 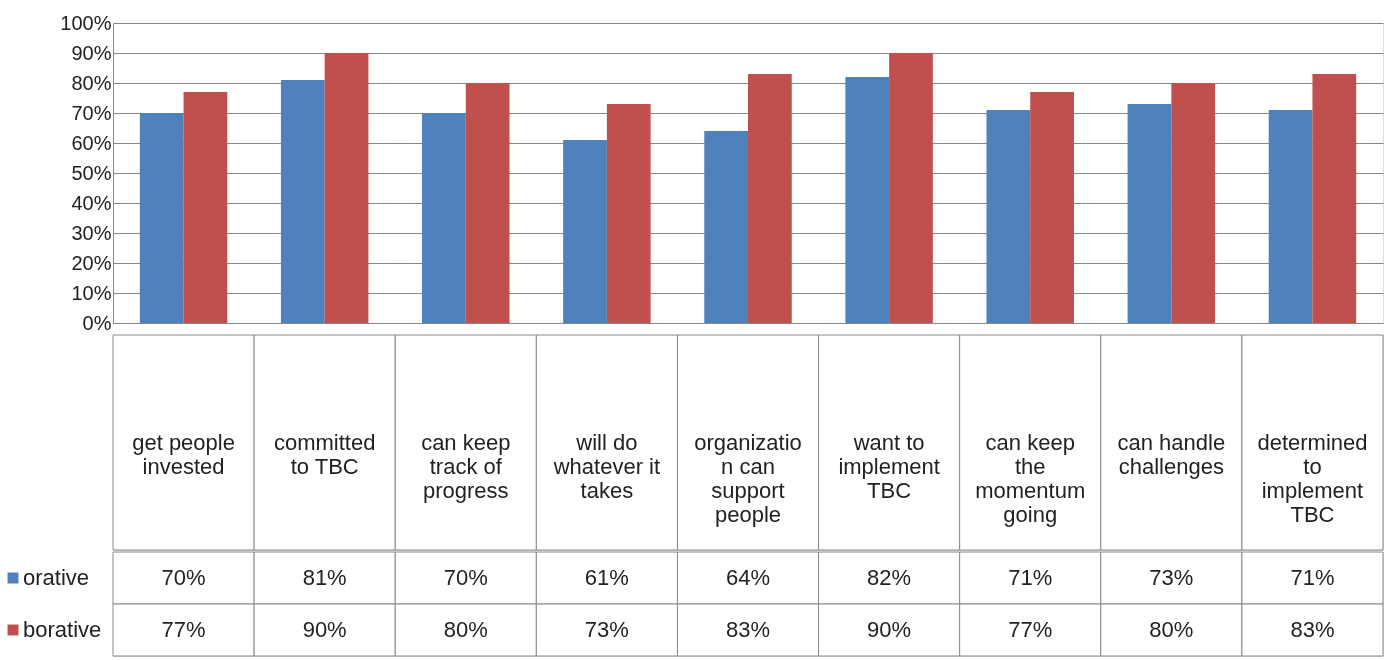 What do you see at coordinates (1171, 454) in the screenshot?
I see `x-tick-label: can handle challenges` at bounding box center [1171, 454].